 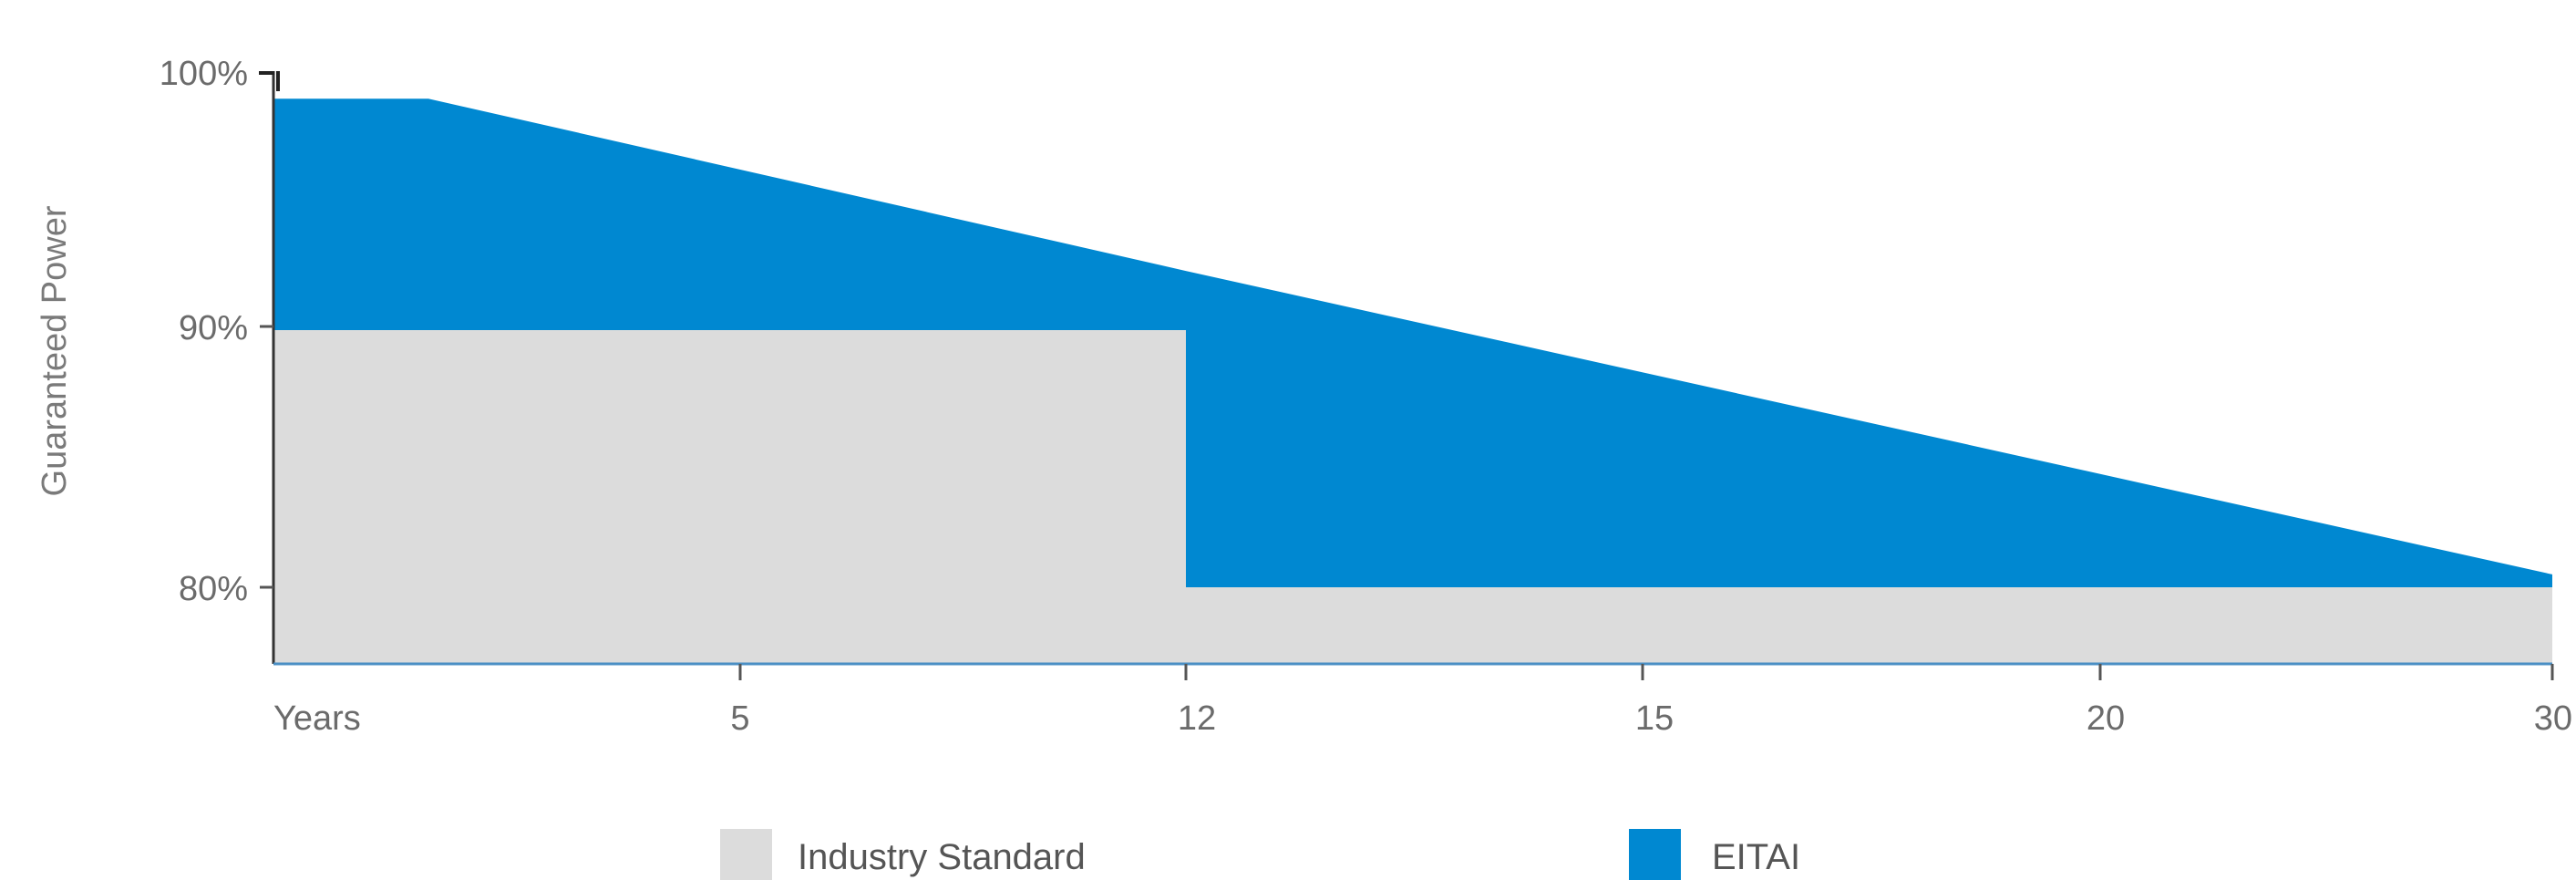 I want to click on legend-label-eitai: EITAI, so click(x=1756, y=857).